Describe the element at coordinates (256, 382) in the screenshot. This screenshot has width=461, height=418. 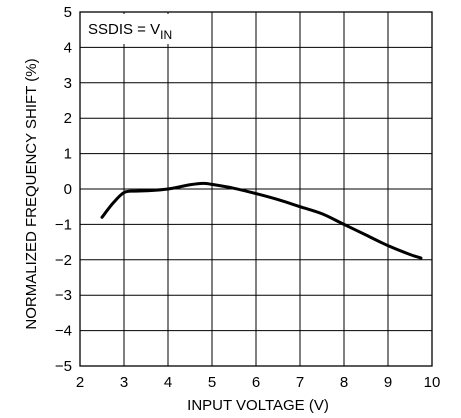
I see `x-tick-label: 6` at that location.